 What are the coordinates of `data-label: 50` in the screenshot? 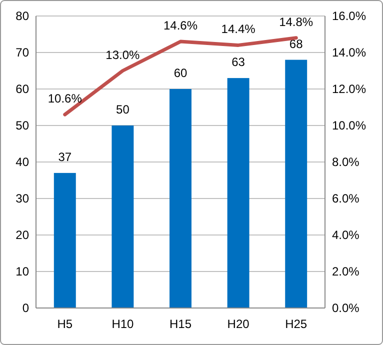 It's located at (123, 109).